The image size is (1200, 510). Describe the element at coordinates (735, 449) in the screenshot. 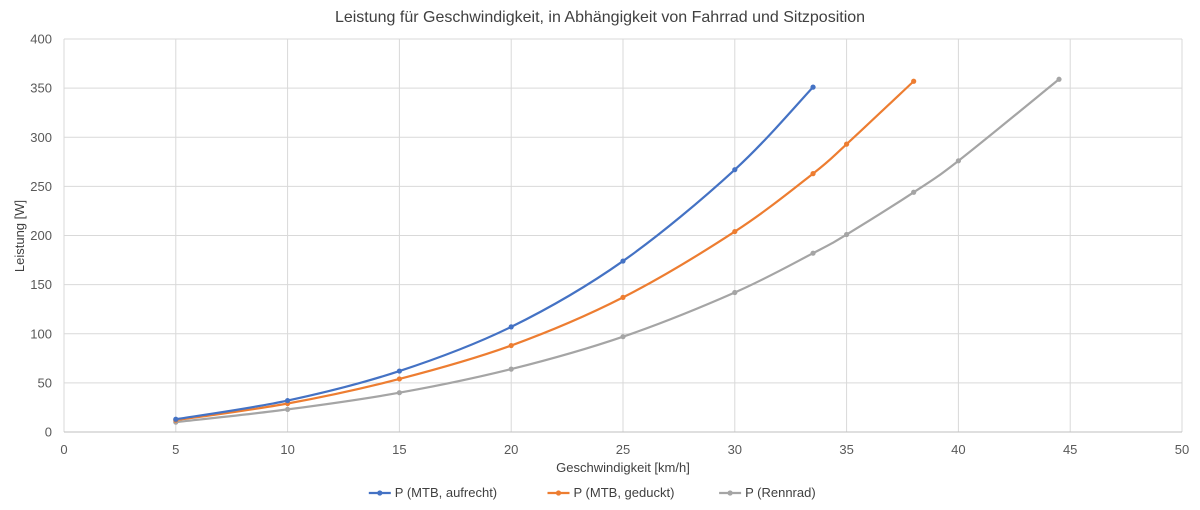

I see `x-tick-label: 30` at that location.